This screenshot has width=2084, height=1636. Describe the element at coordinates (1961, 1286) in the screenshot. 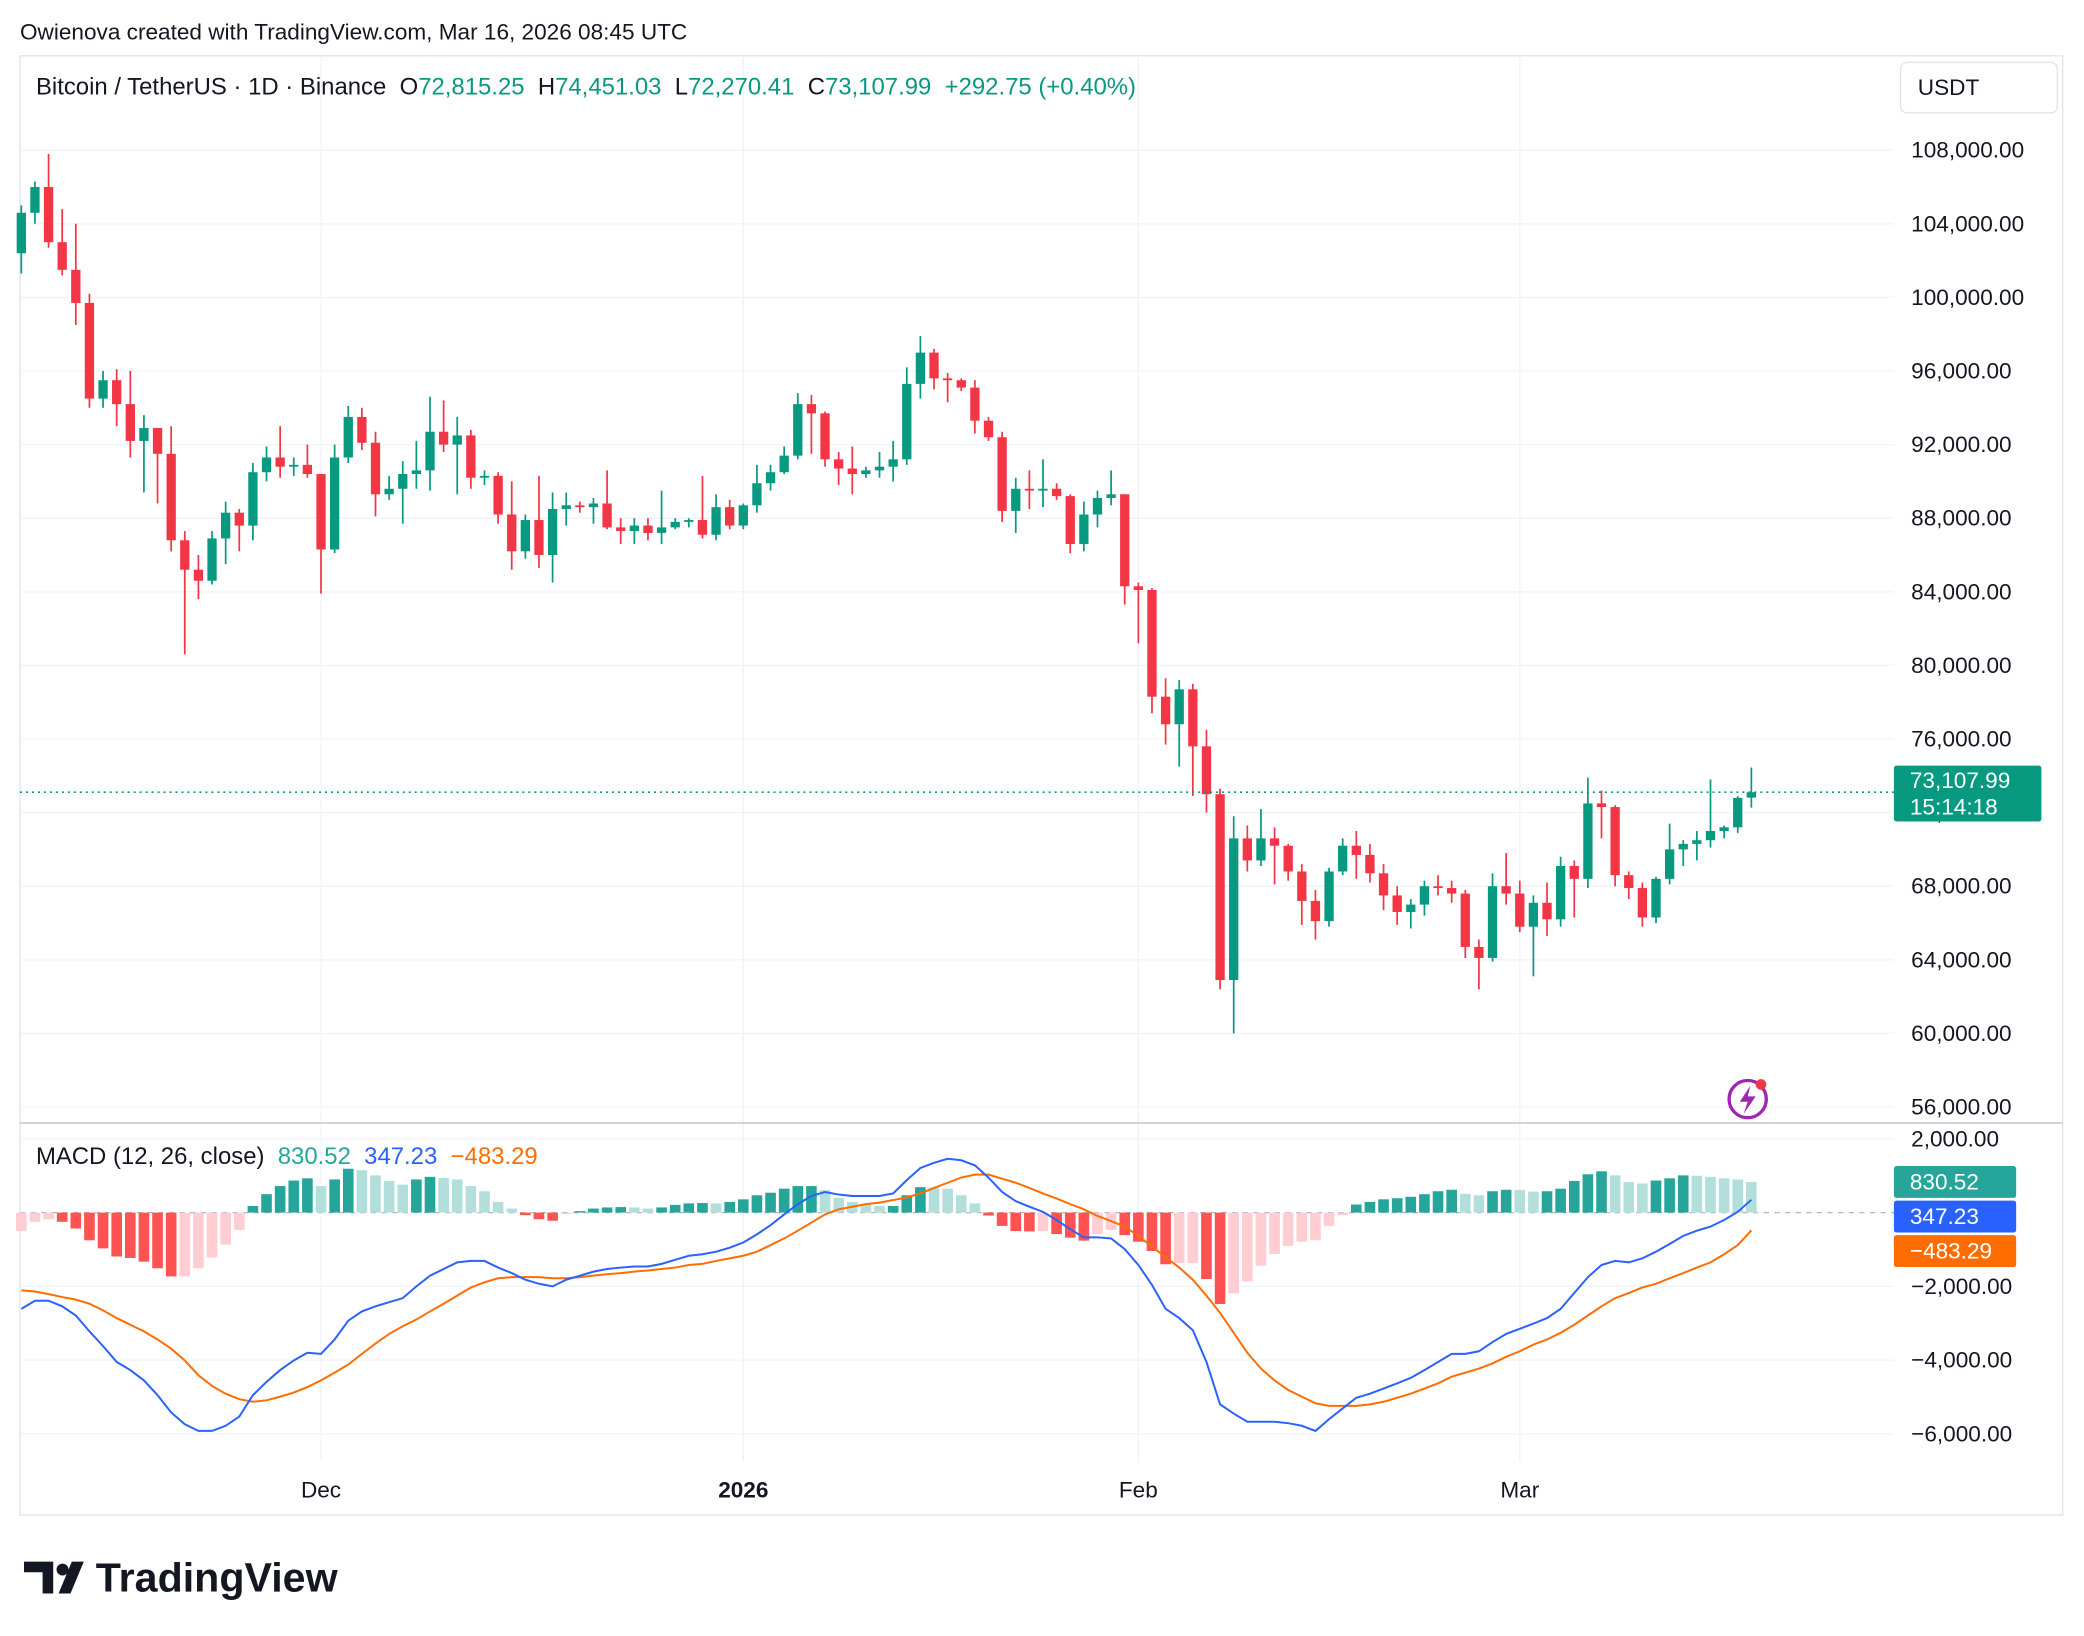

I see `macd-tick-label: −2,000.00` at that location.